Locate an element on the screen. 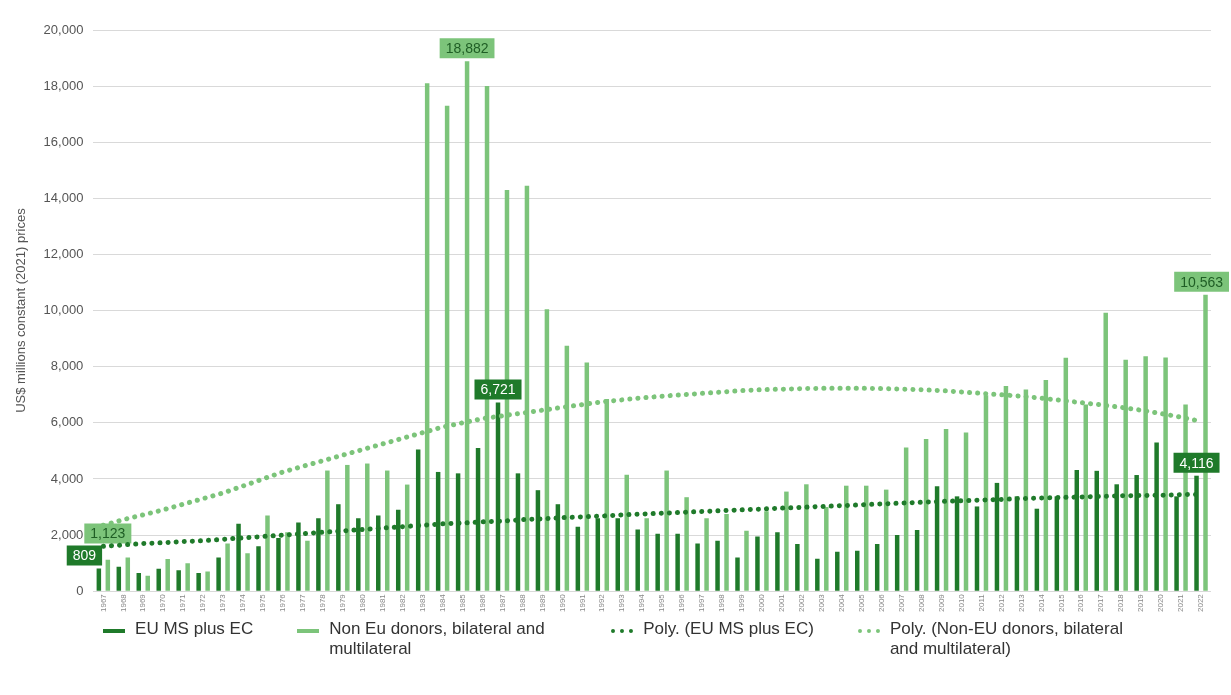  x-tick-label: 1993 is located at coordinates (622, 602).